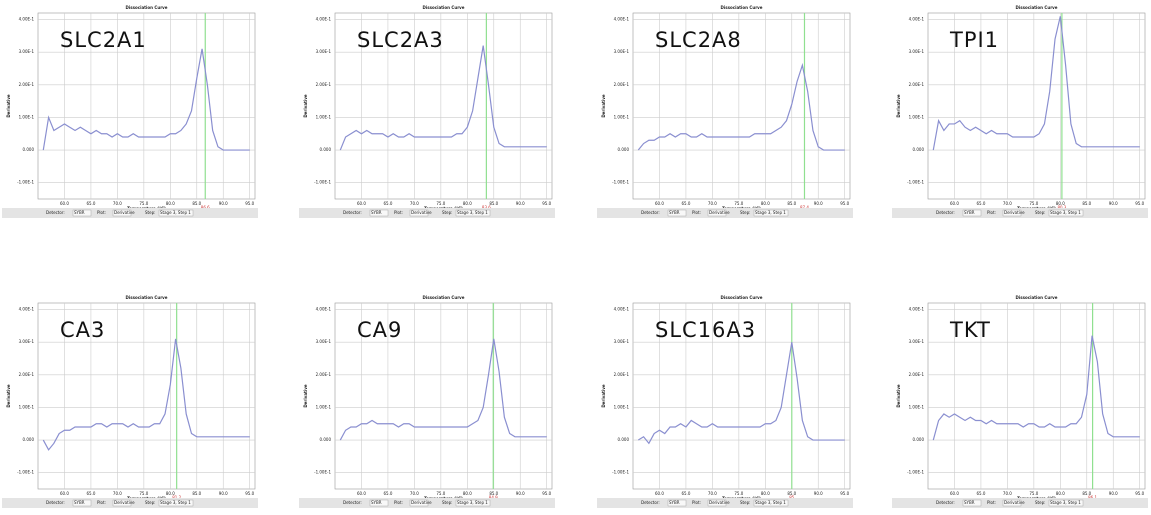  What do you see at coordinates (1061, 207) in the screenshot?
I see `tm-label: 80.3` at bounding box center [1061, 207].